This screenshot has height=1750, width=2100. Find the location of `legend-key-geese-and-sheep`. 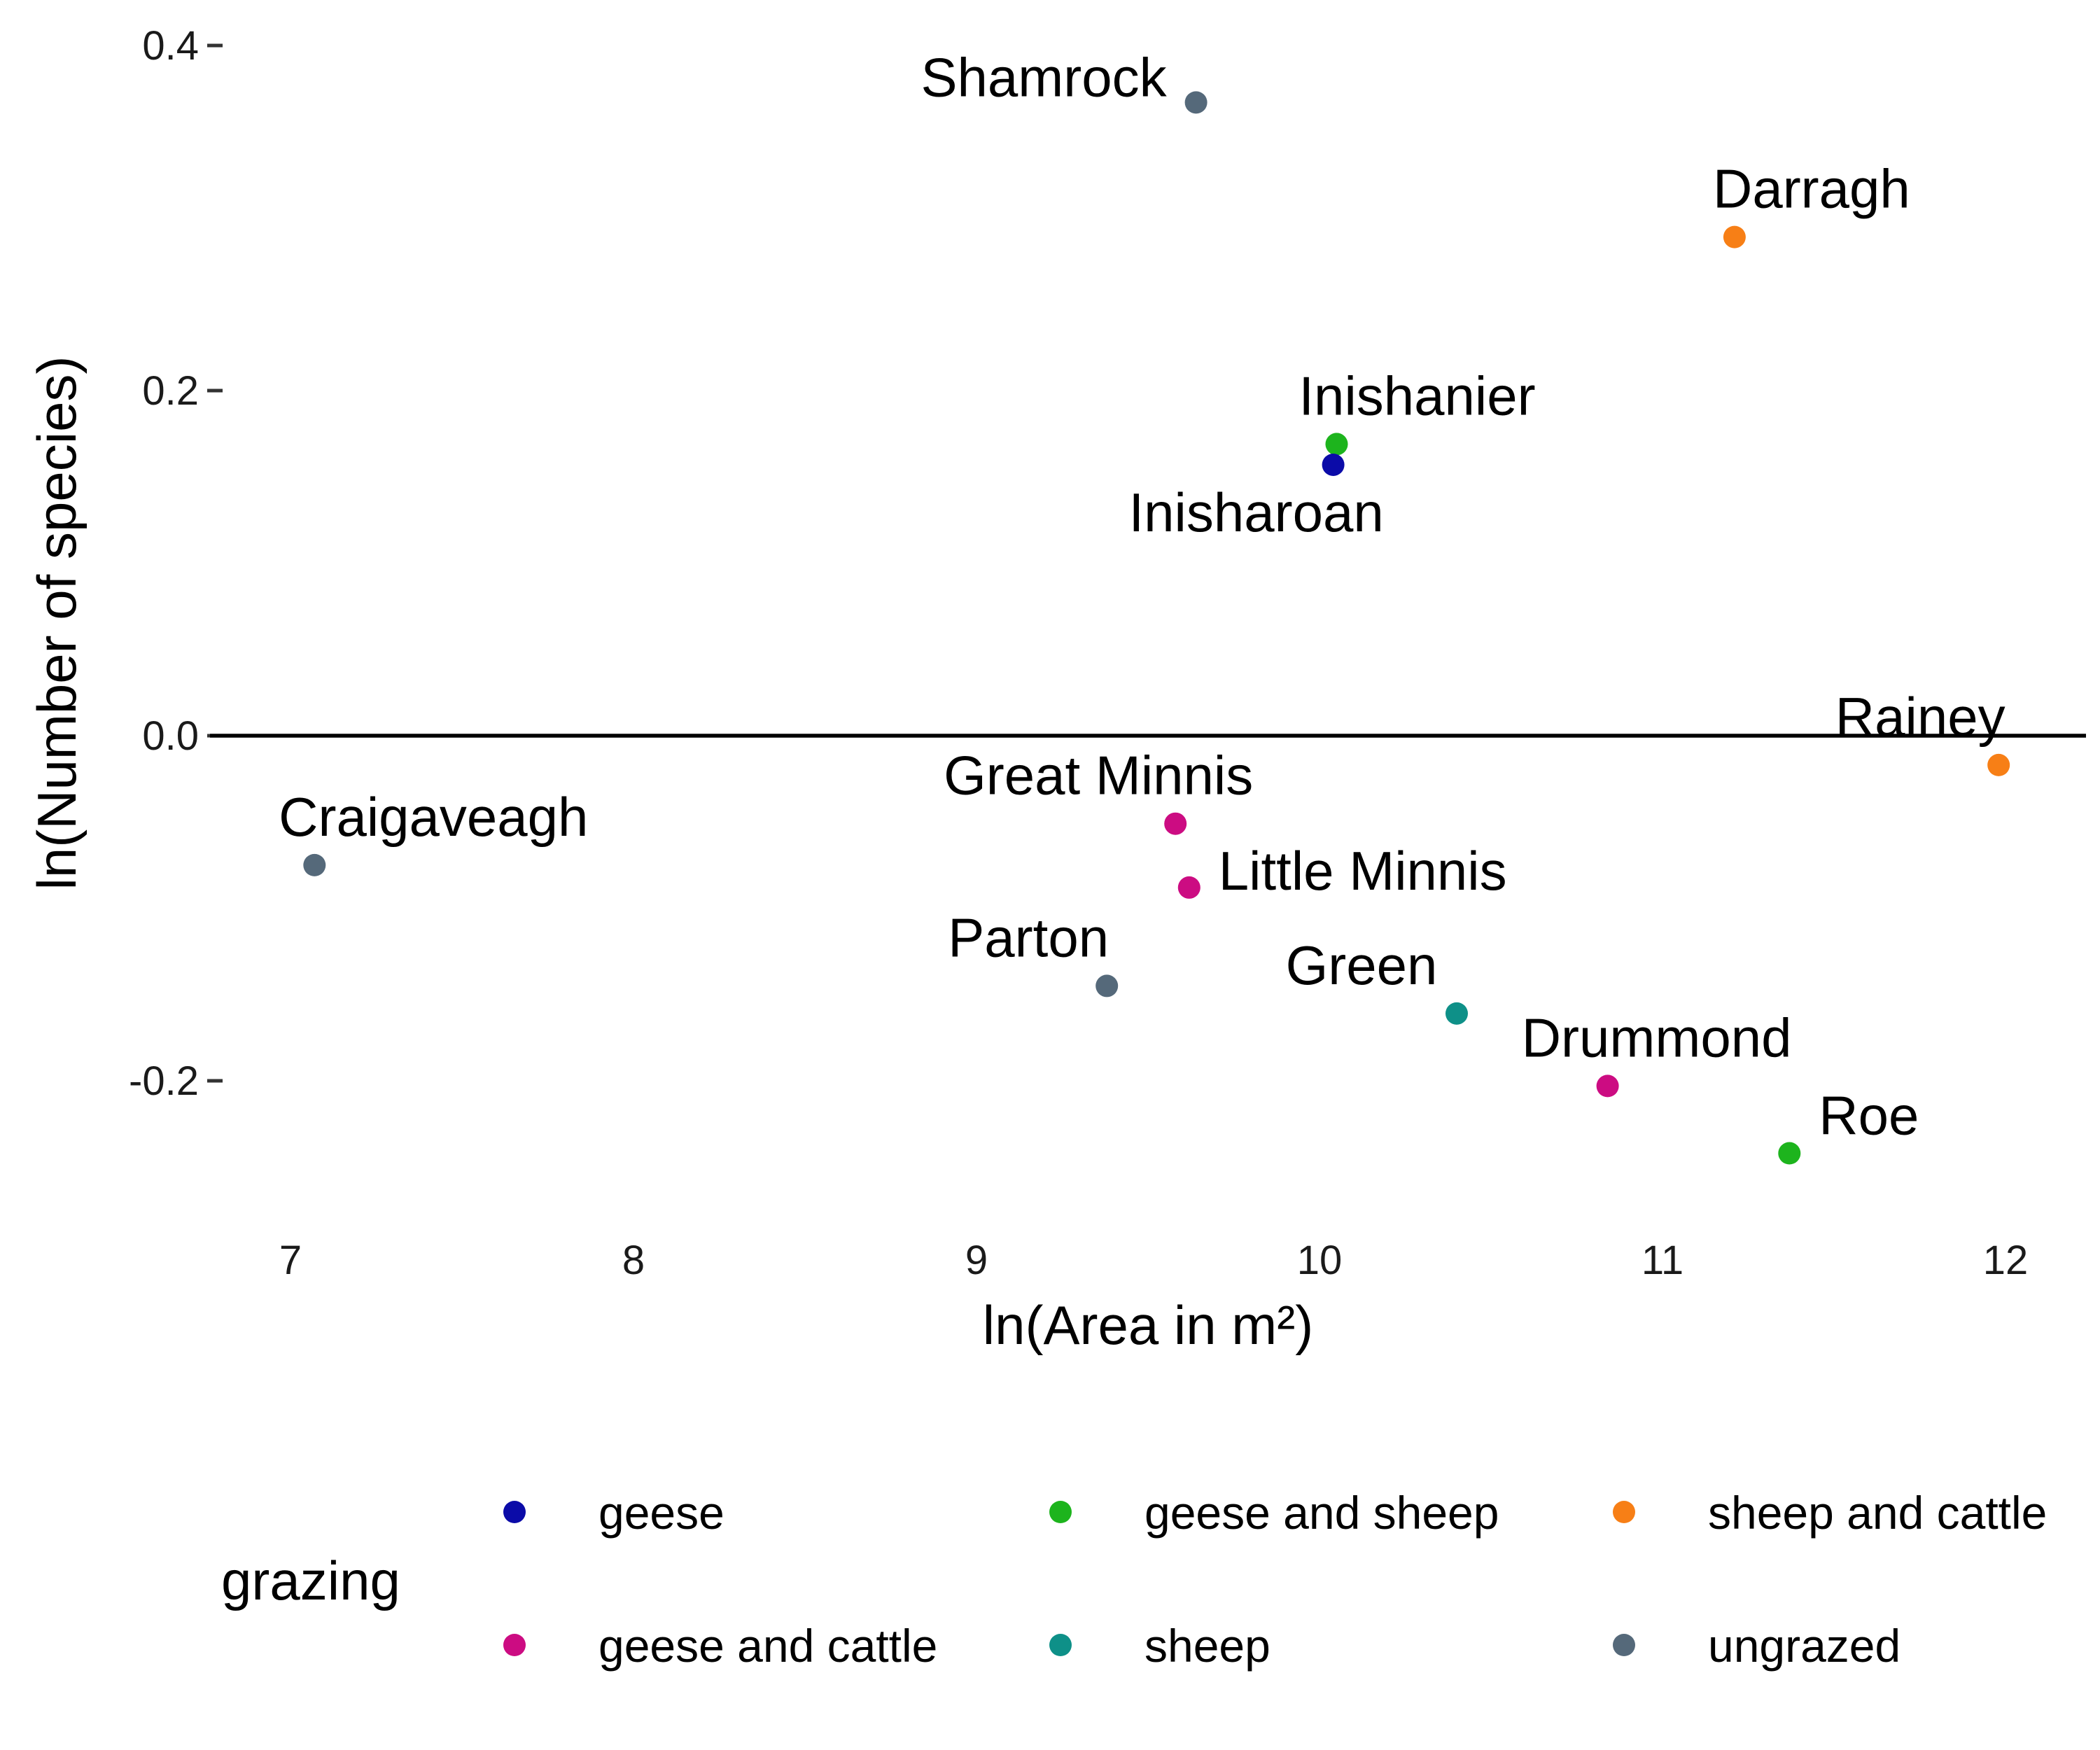

legend-key-geese-and-sheep is located at coordinates (1060, 1512).